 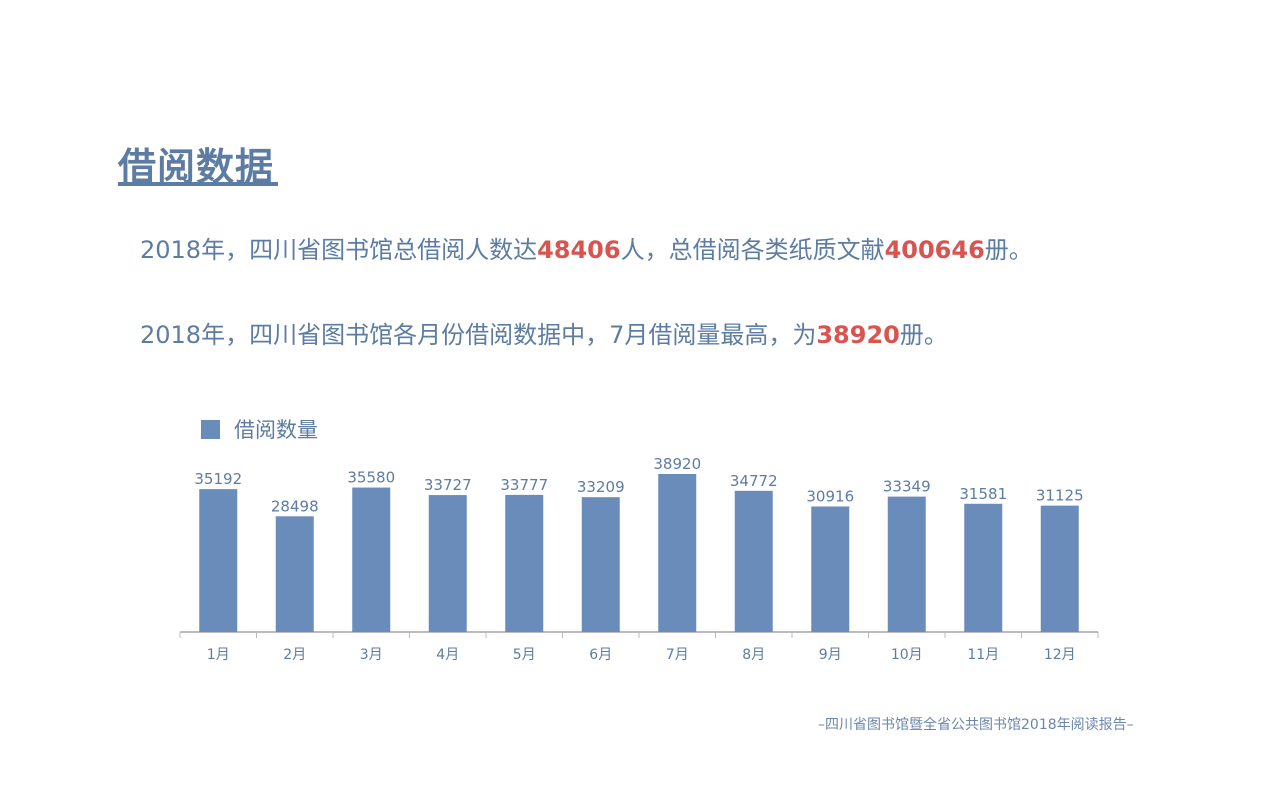 I want to click on data-label: 33349, so click(x=907, y=487).